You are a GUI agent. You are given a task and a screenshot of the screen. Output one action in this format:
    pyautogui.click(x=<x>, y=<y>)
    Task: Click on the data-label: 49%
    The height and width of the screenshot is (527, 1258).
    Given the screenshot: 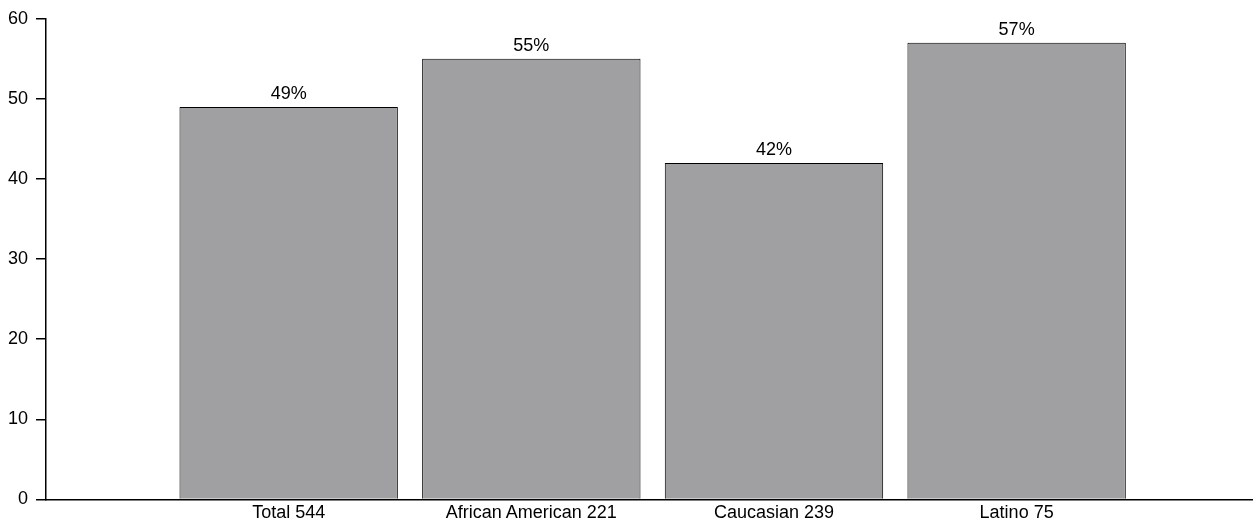 What is the action you would take?
    pyautogui.click(x=288, y=92)
    